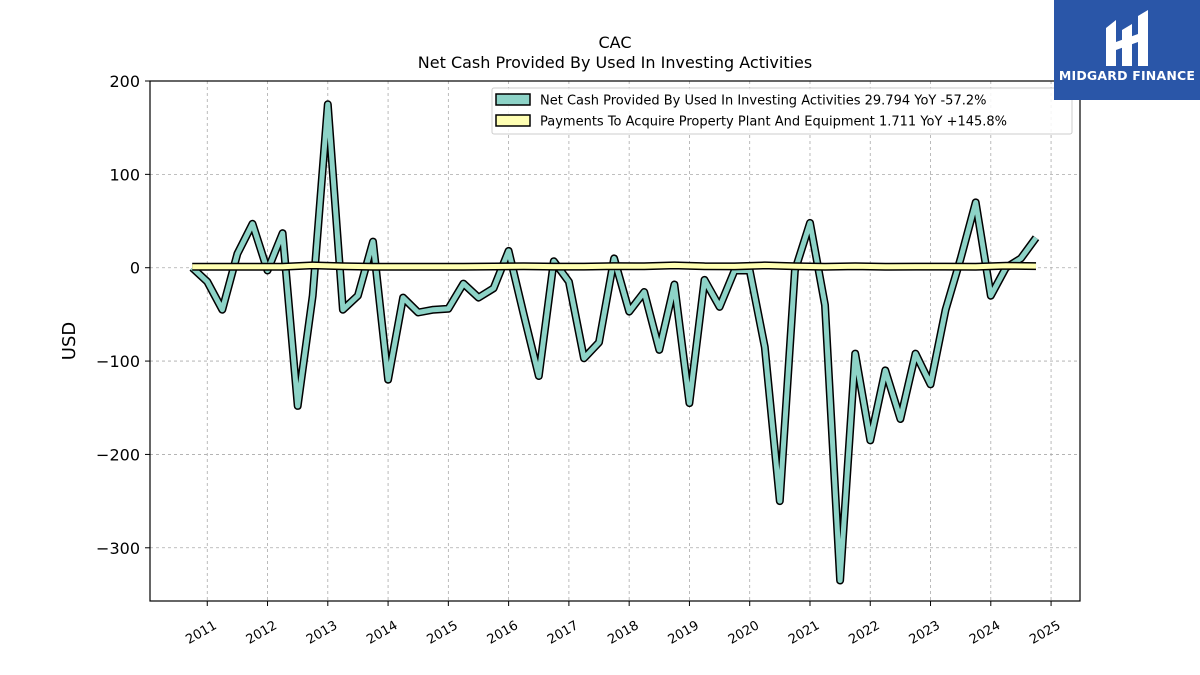 The image size is (1200, 675). What do you see at coordinates (69, 341) in the screenshot?
I see `y-axis-label: USD` at bounding box center [69, 341].